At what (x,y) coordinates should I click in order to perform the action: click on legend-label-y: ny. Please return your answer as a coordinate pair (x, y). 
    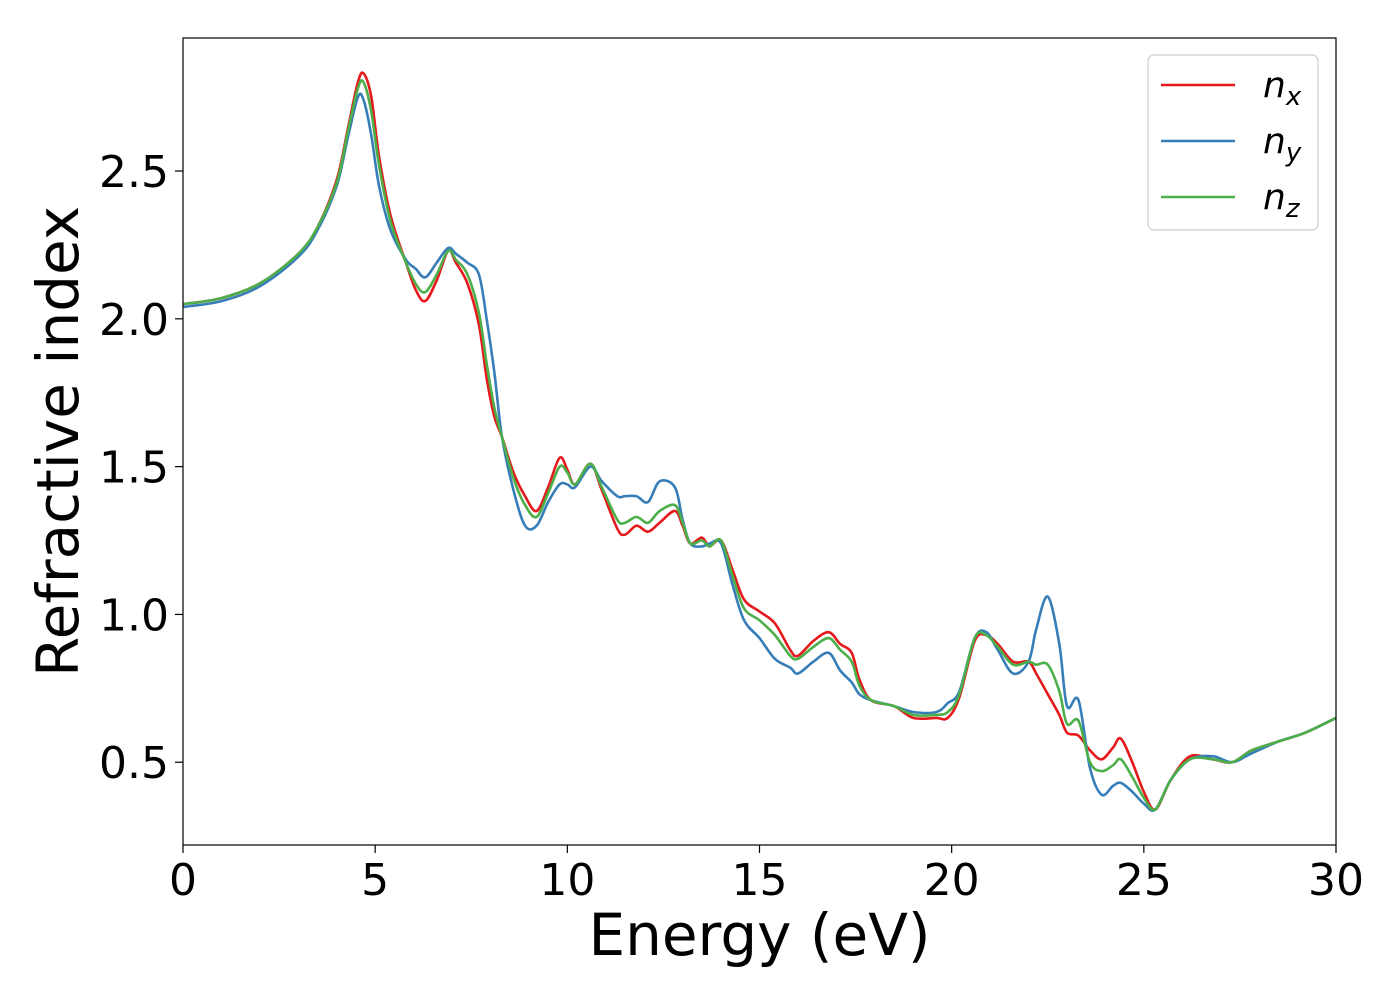
    Looking at the image, I should click on (1282, 144).